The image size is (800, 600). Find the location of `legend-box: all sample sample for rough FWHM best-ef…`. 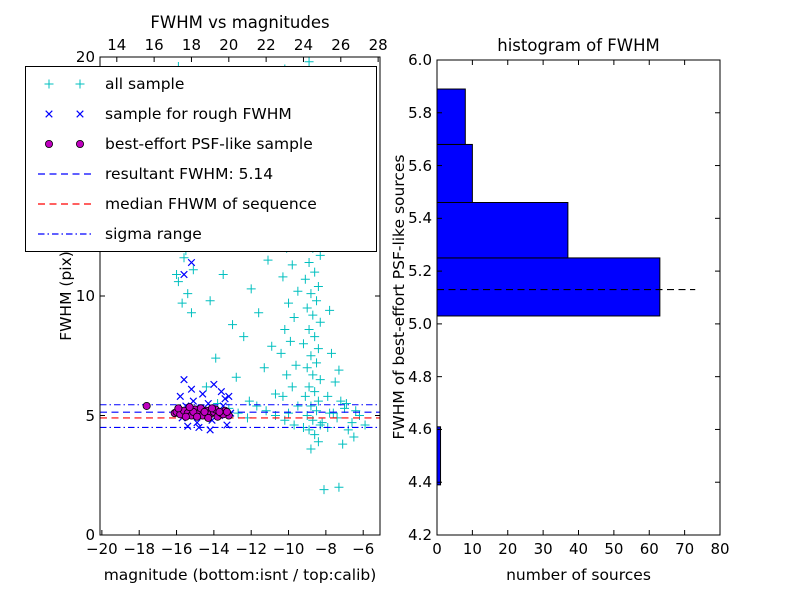

legend-box: all sample sample for rough FWHM best-ef… is located at coordinates (201, 159).